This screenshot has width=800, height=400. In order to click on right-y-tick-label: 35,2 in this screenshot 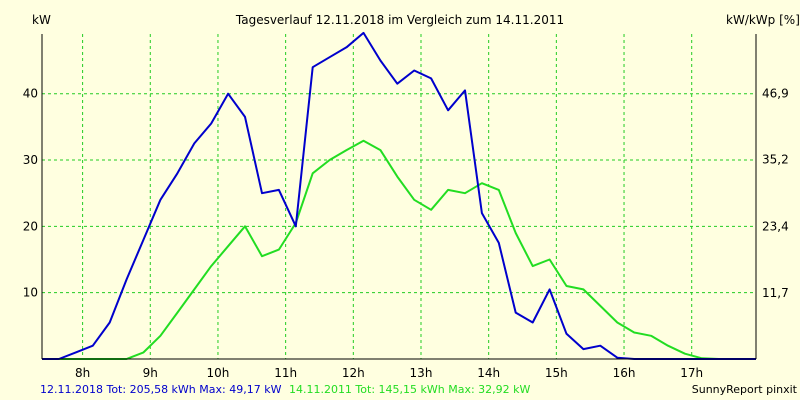, I will do `click(775, 160)`.